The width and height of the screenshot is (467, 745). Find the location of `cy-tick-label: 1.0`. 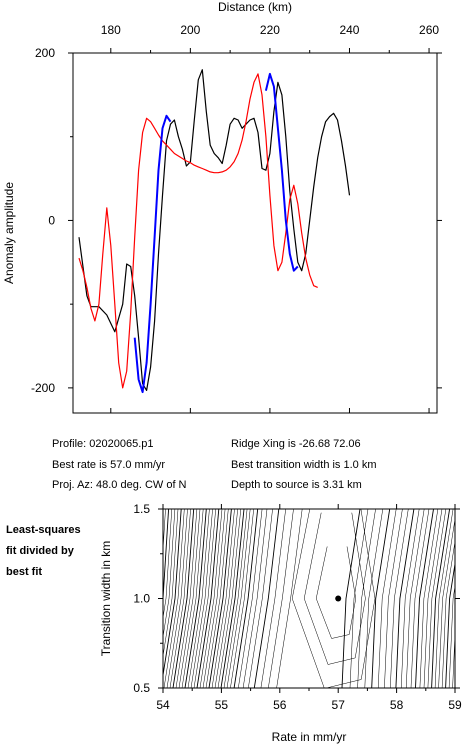

cy-tick-label: 1.0 is located at coordinates (141, 599).